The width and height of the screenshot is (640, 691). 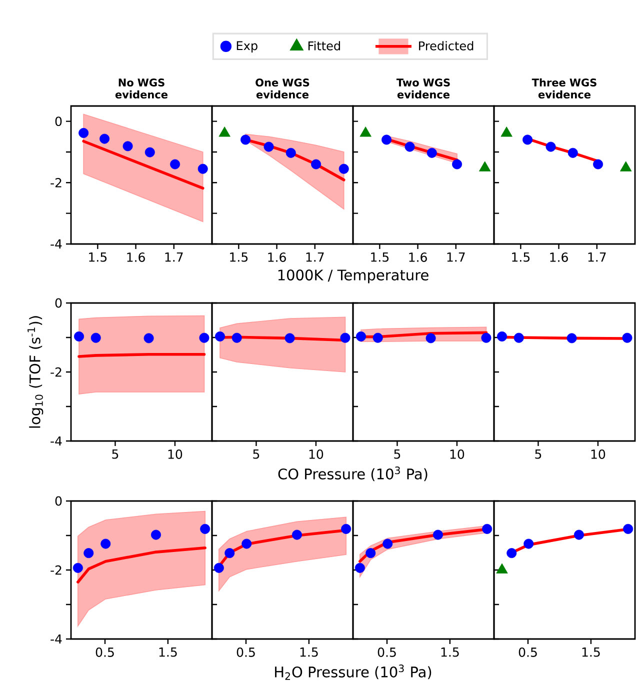 I want to click on line-series, so click(x=141, y=565).